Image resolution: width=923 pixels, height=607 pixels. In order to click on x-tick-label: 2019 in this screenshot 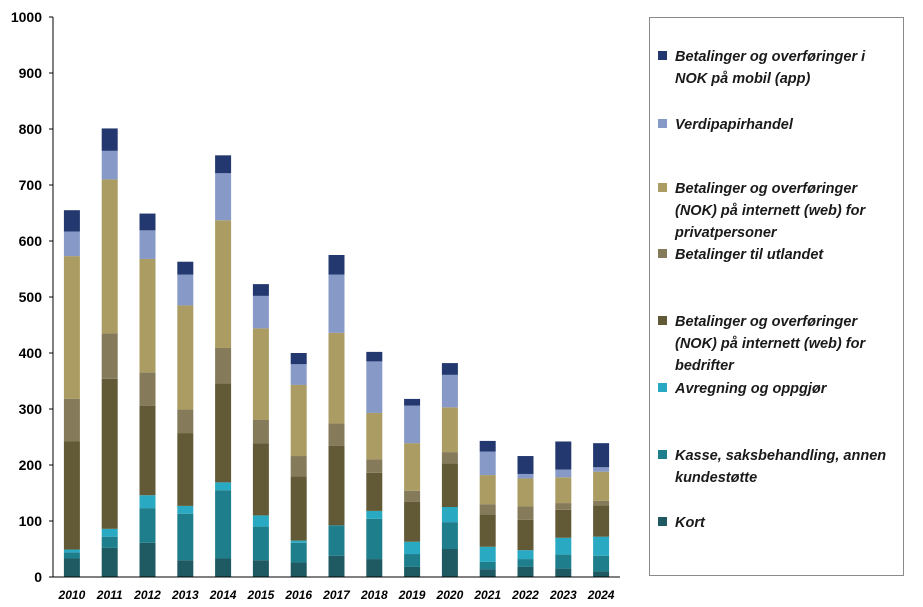, I will do `click(412, 595)`.